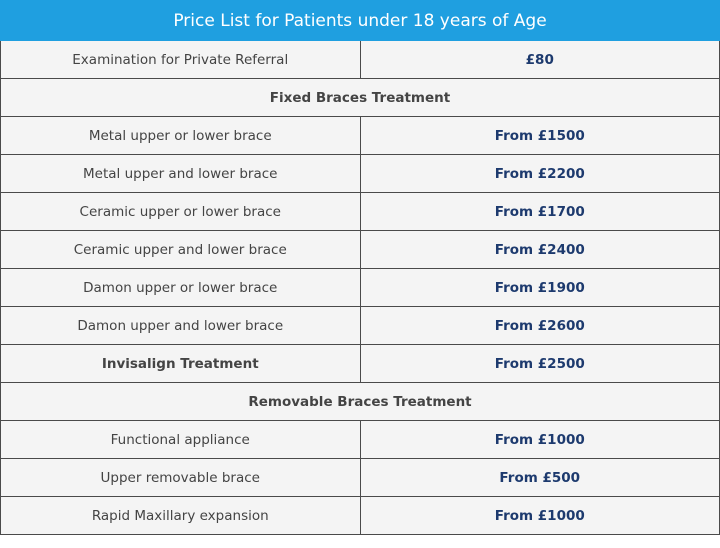 The width and height of the screenshot is (720, 548). Describe the element at coordinates (180, 477) in the screenshot. I see `item-label: Upper removable brace` at that location.